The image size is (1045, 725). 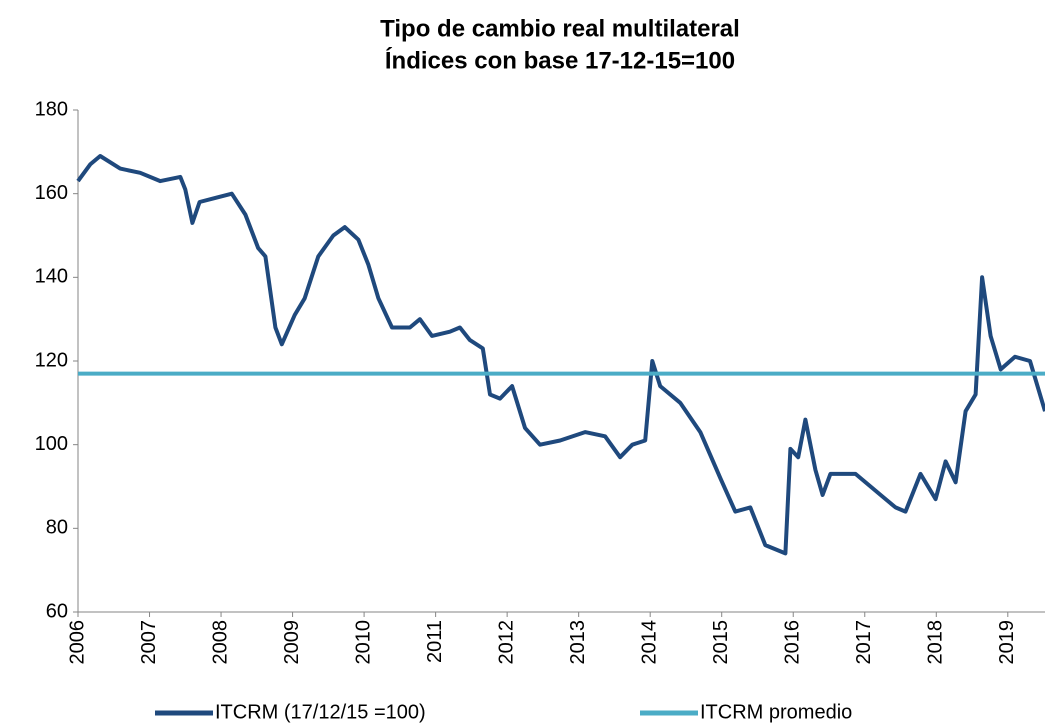 What do you see at coordinates (1007, 642) in the screenshot?
I see `x-tick-label: 2019` at bounding box center [1007, 642].